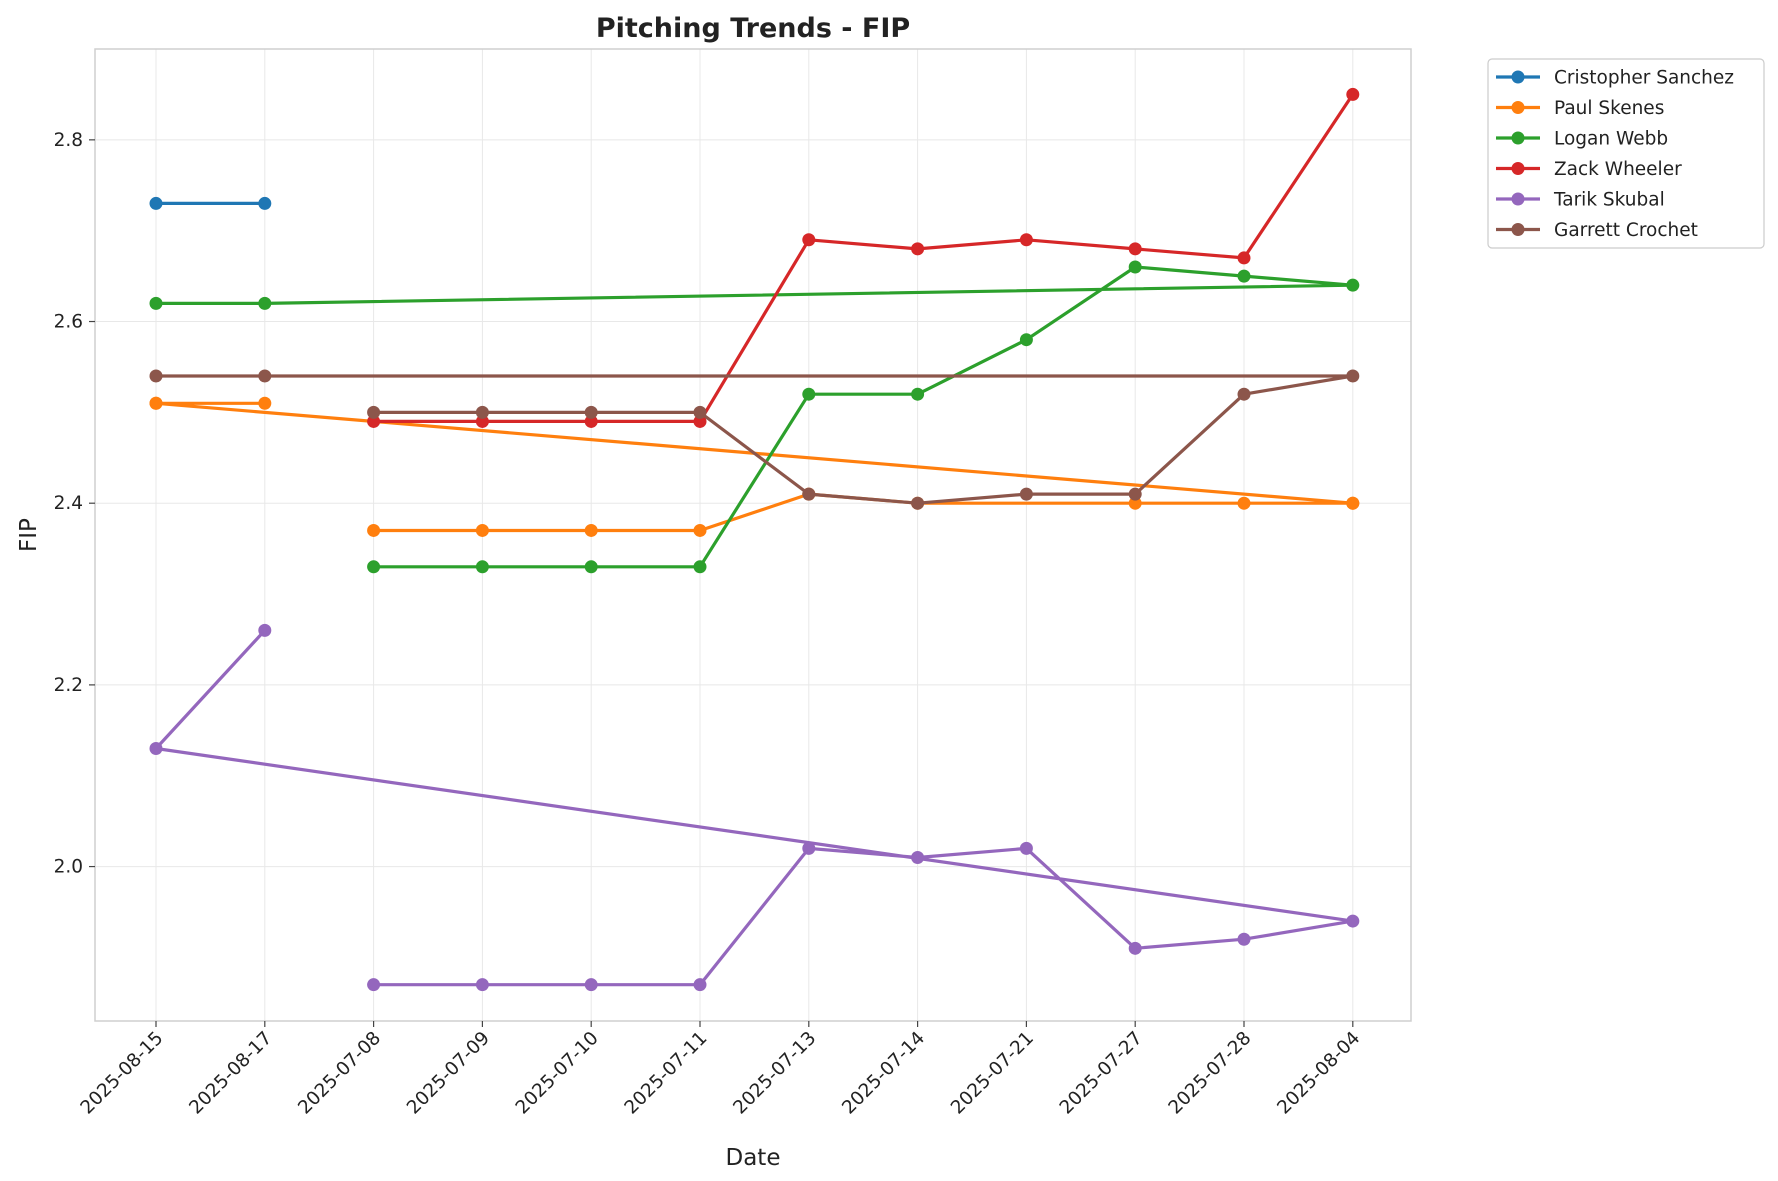  What do you see at coordinates (1618, 169) in the screenshot?
I see `legend-label: Zack Wheeler` at bounding box center [1618, 169].